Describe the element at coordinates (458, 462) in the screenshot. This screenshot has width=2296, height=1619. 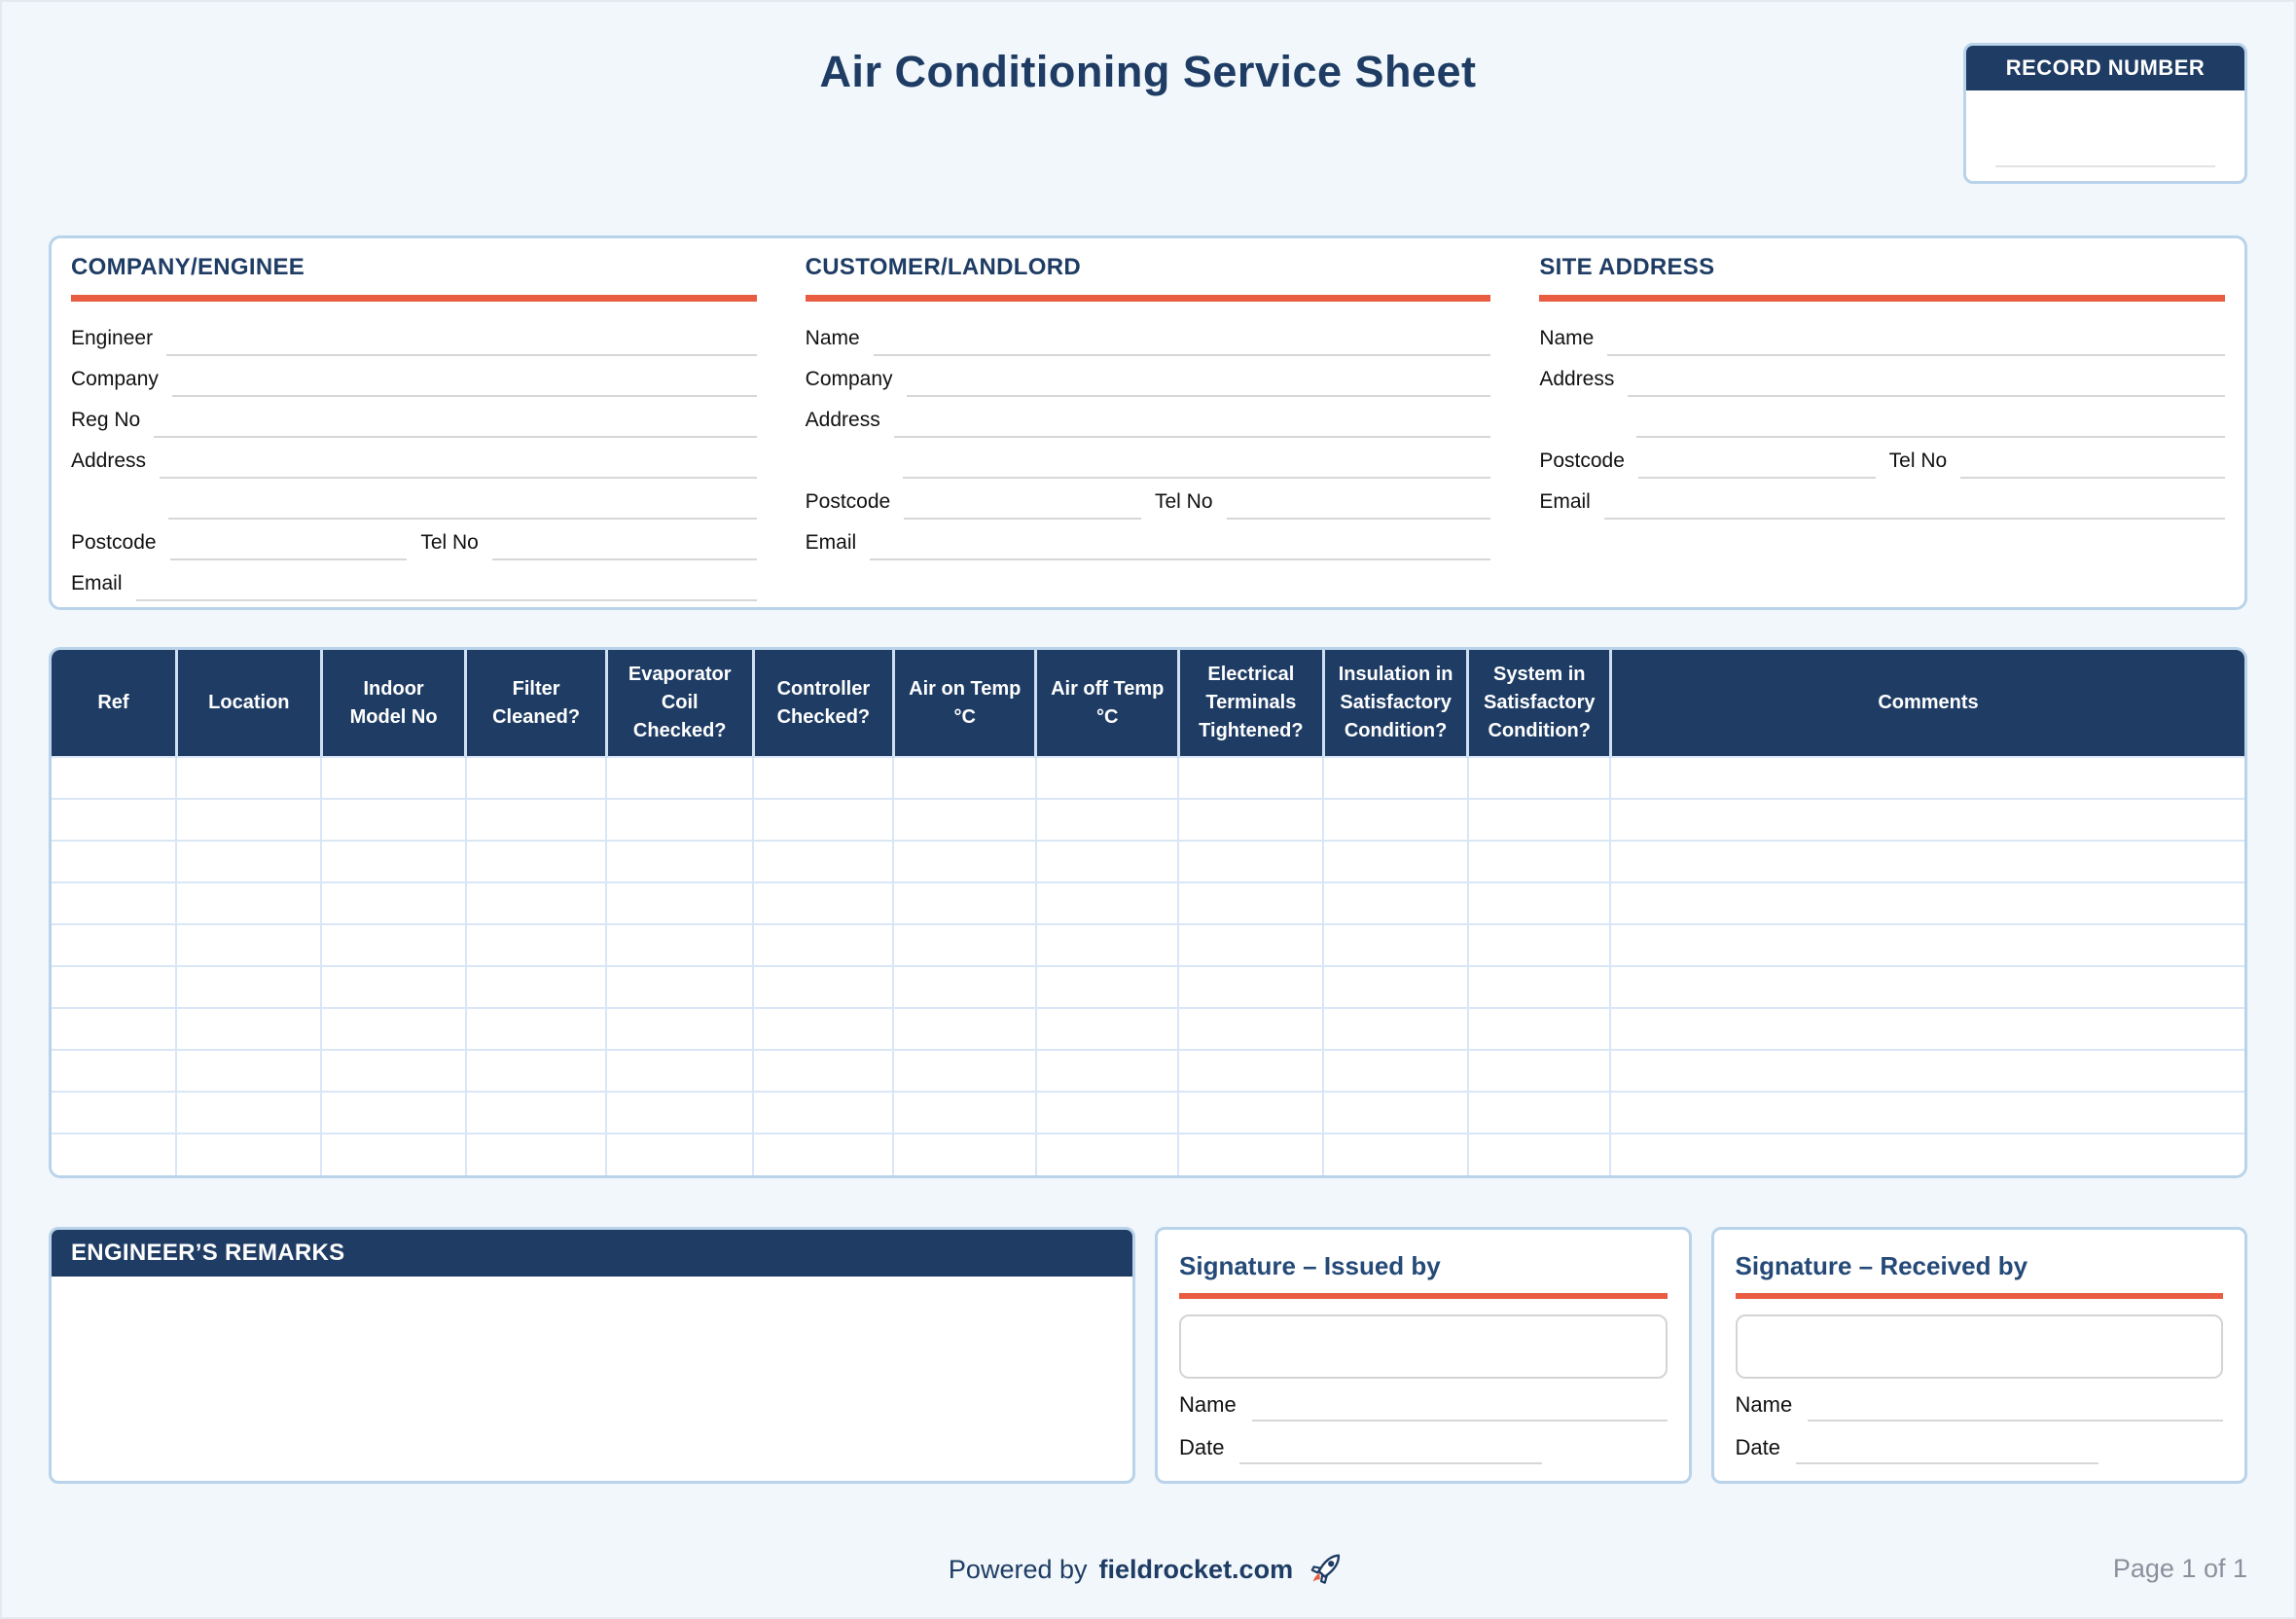
I see `address-field-line` at that location.